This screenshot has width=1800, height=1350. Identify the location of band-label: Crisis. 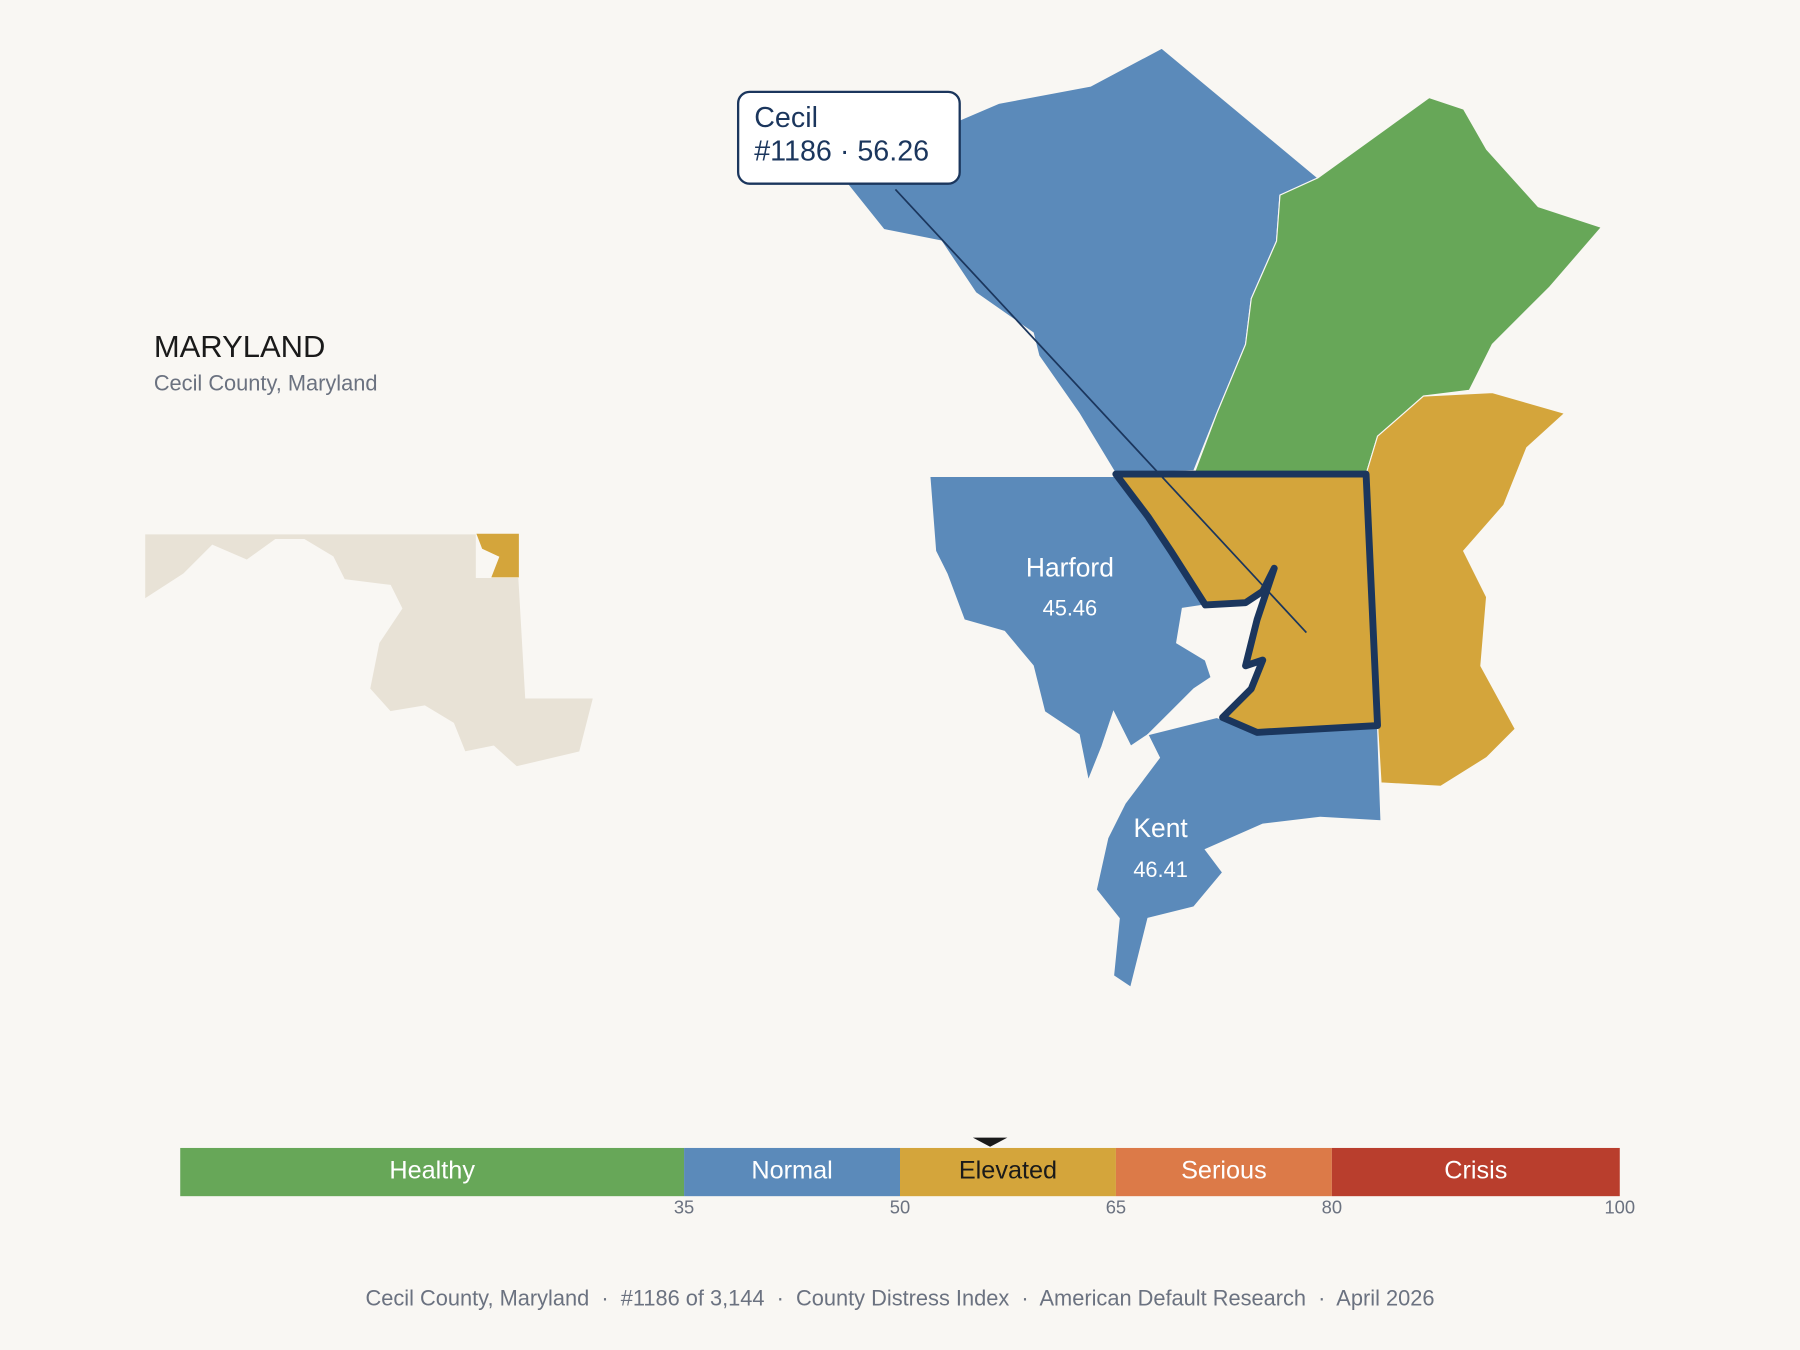
(1475, 1171).